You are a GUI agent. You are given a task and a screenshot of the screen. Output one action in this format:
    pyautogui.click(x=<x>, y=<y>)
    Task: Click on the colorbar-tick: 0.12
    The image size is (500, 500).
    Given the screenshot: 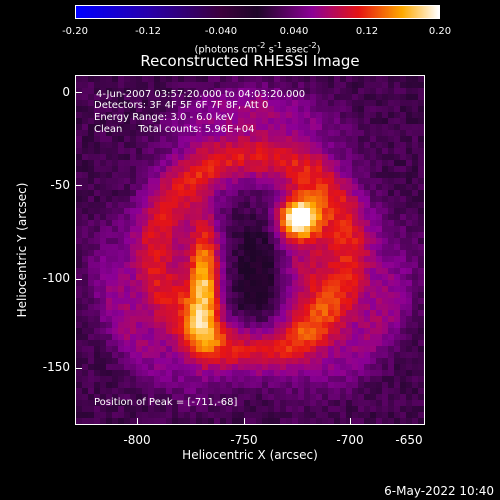 What is the action you would take?
    pyautogui.click(x=367, y=31)
    